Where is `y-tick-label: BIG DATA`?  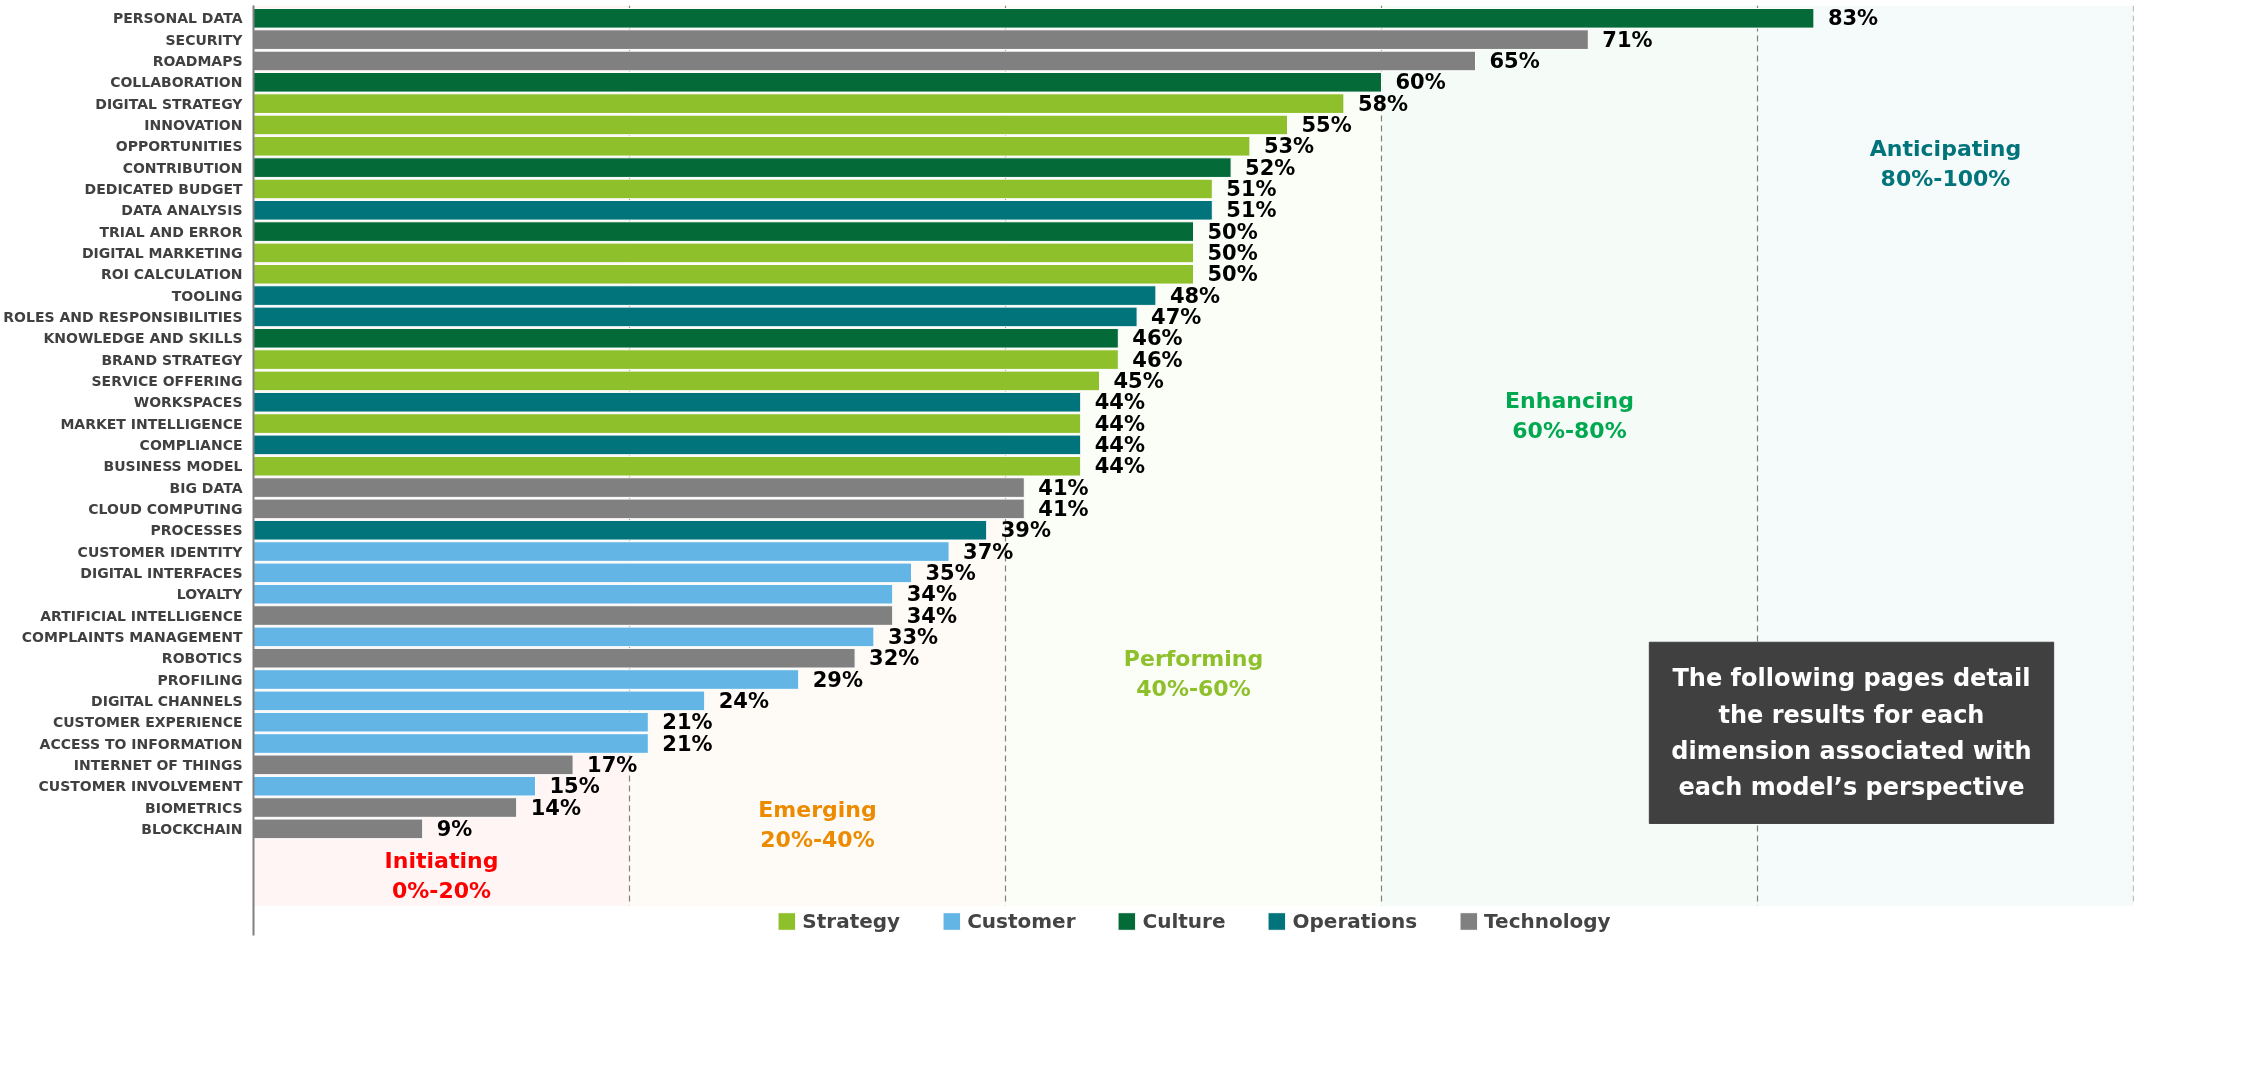
y-tick-label: BIG DATA is located at coordinates (206, 487).